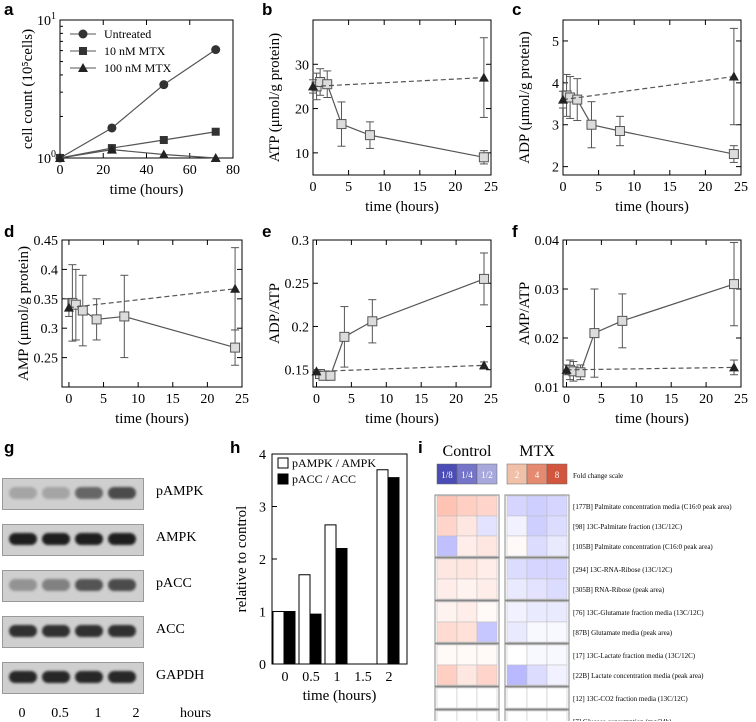  Describe the element at coordinates (180, 491) in the screenshot. I see `blot-label: pAMPK` at that location.